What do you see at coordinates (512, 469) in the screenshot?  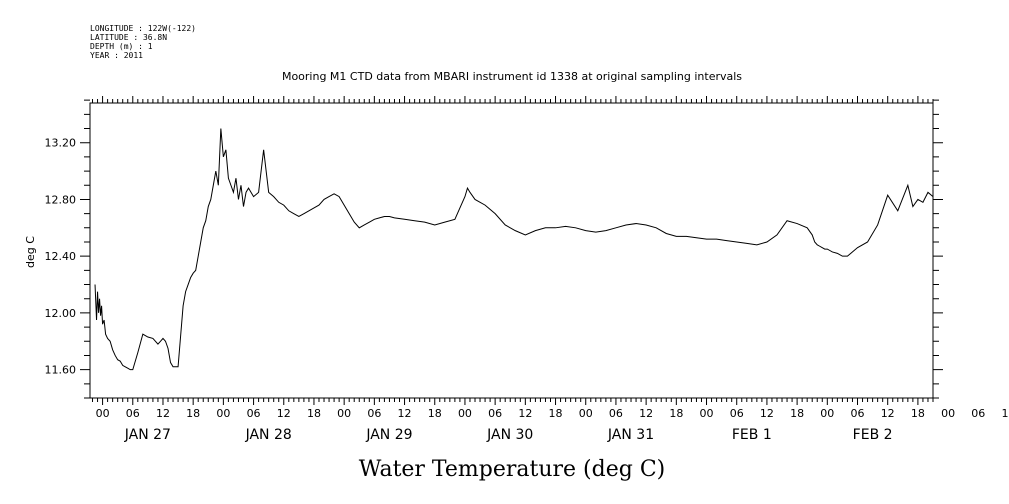 I see `x-axis-label: Water Temperature (deg C)` at bounding box center [512, 469].